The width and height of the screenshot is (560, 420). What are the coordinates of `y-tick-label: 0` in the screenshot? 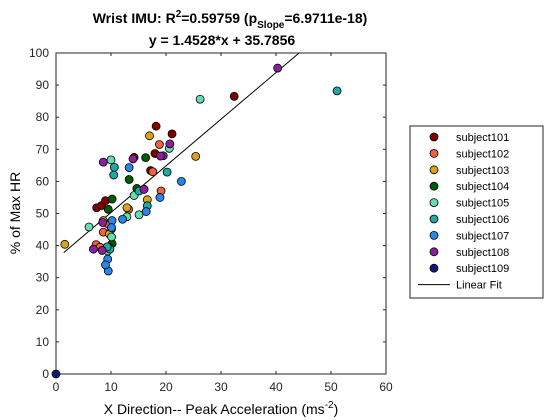 It's located at (45, 374).